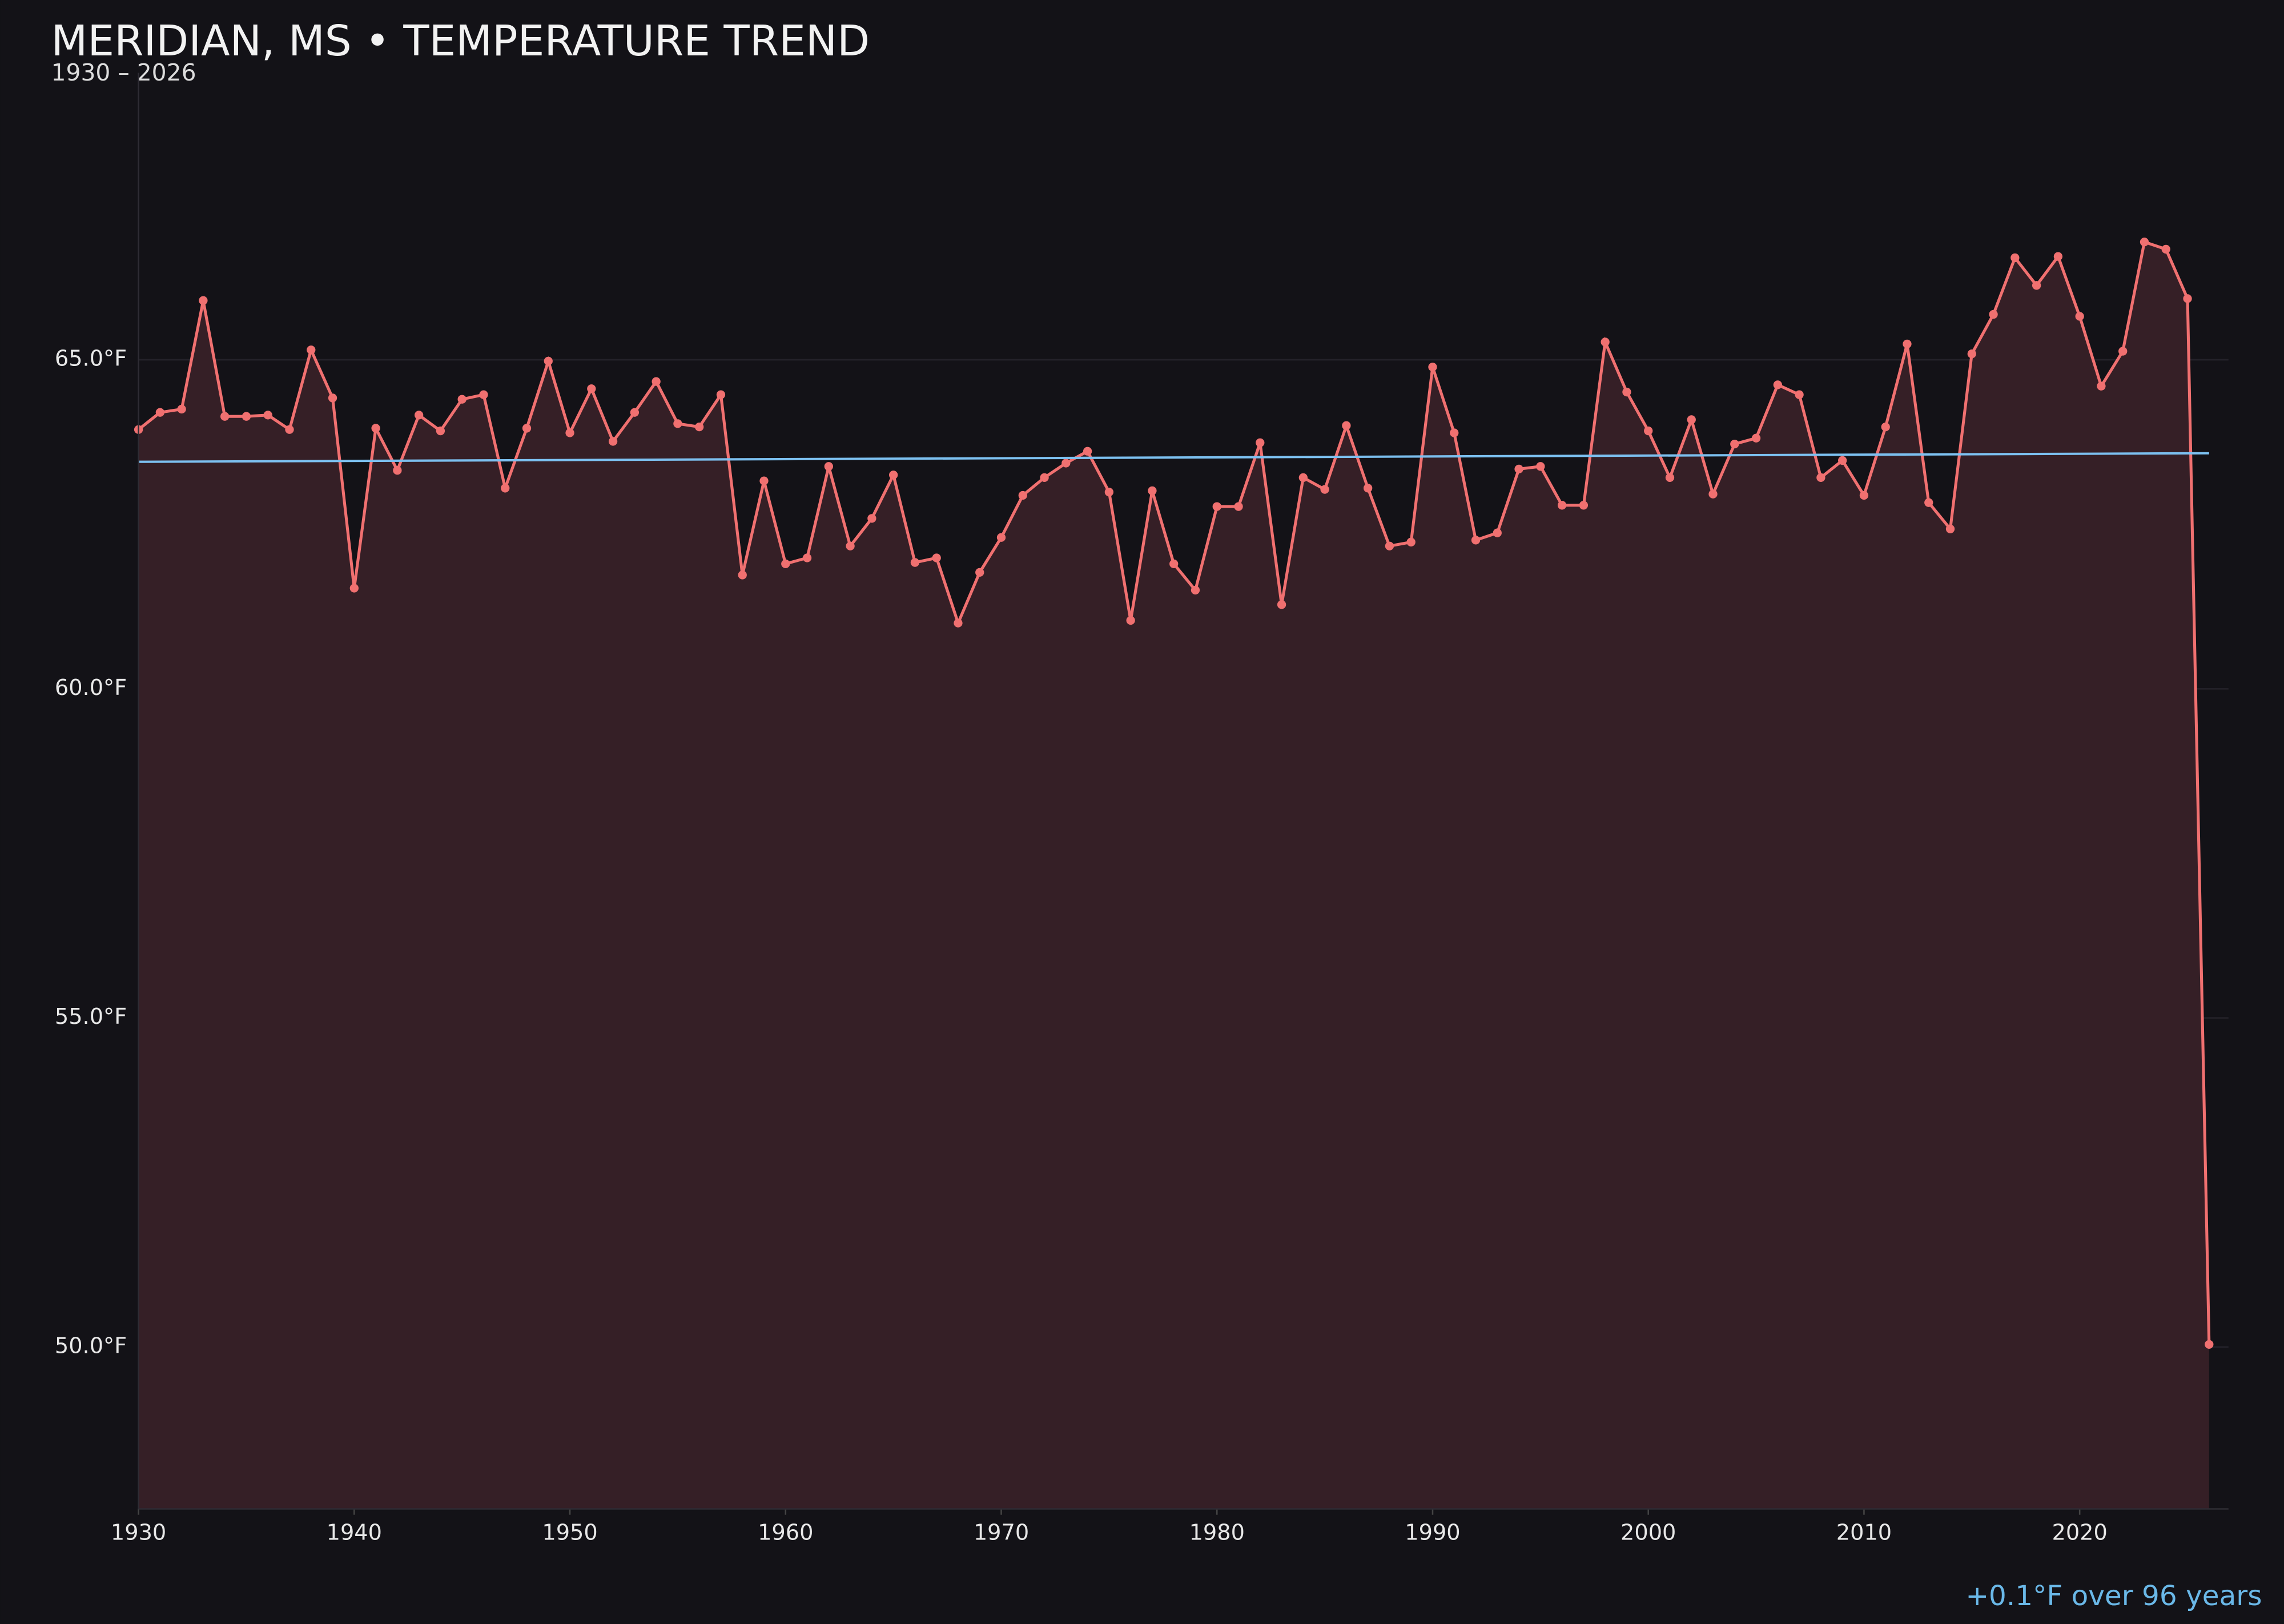 The image size is (2284, 1624). What do you see at coordinates (1173, 457) in the screenshot?
I see `trend-line` at bounding box center [1173, 457].